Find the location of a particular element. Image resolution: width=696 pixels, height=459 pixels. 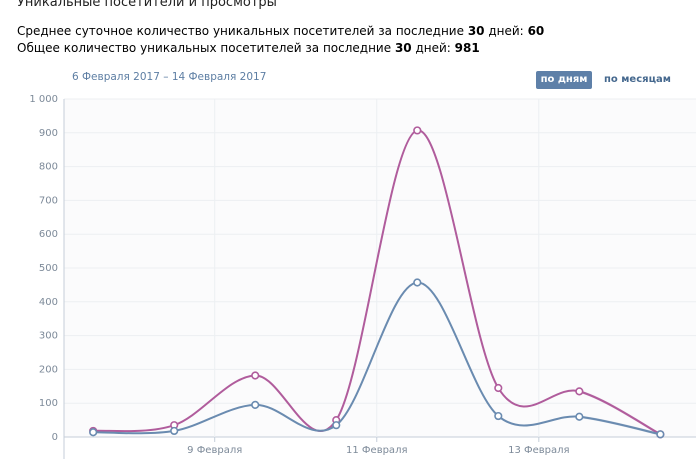

title: Уникальные посетители и просмотры is located at coordinates (147, 5).